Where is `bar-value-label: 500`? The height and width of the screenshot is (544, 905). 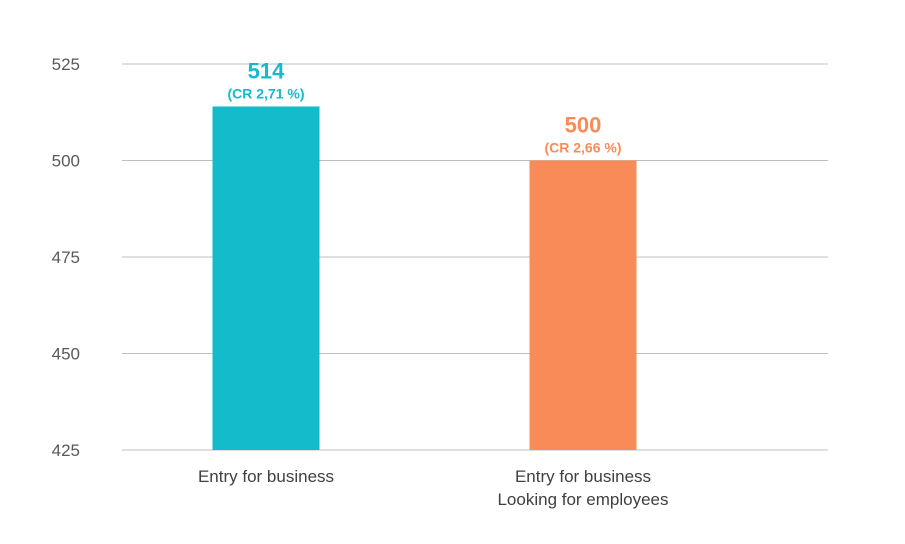 bar-value-label: 500 is located at coordinates (583, 125).